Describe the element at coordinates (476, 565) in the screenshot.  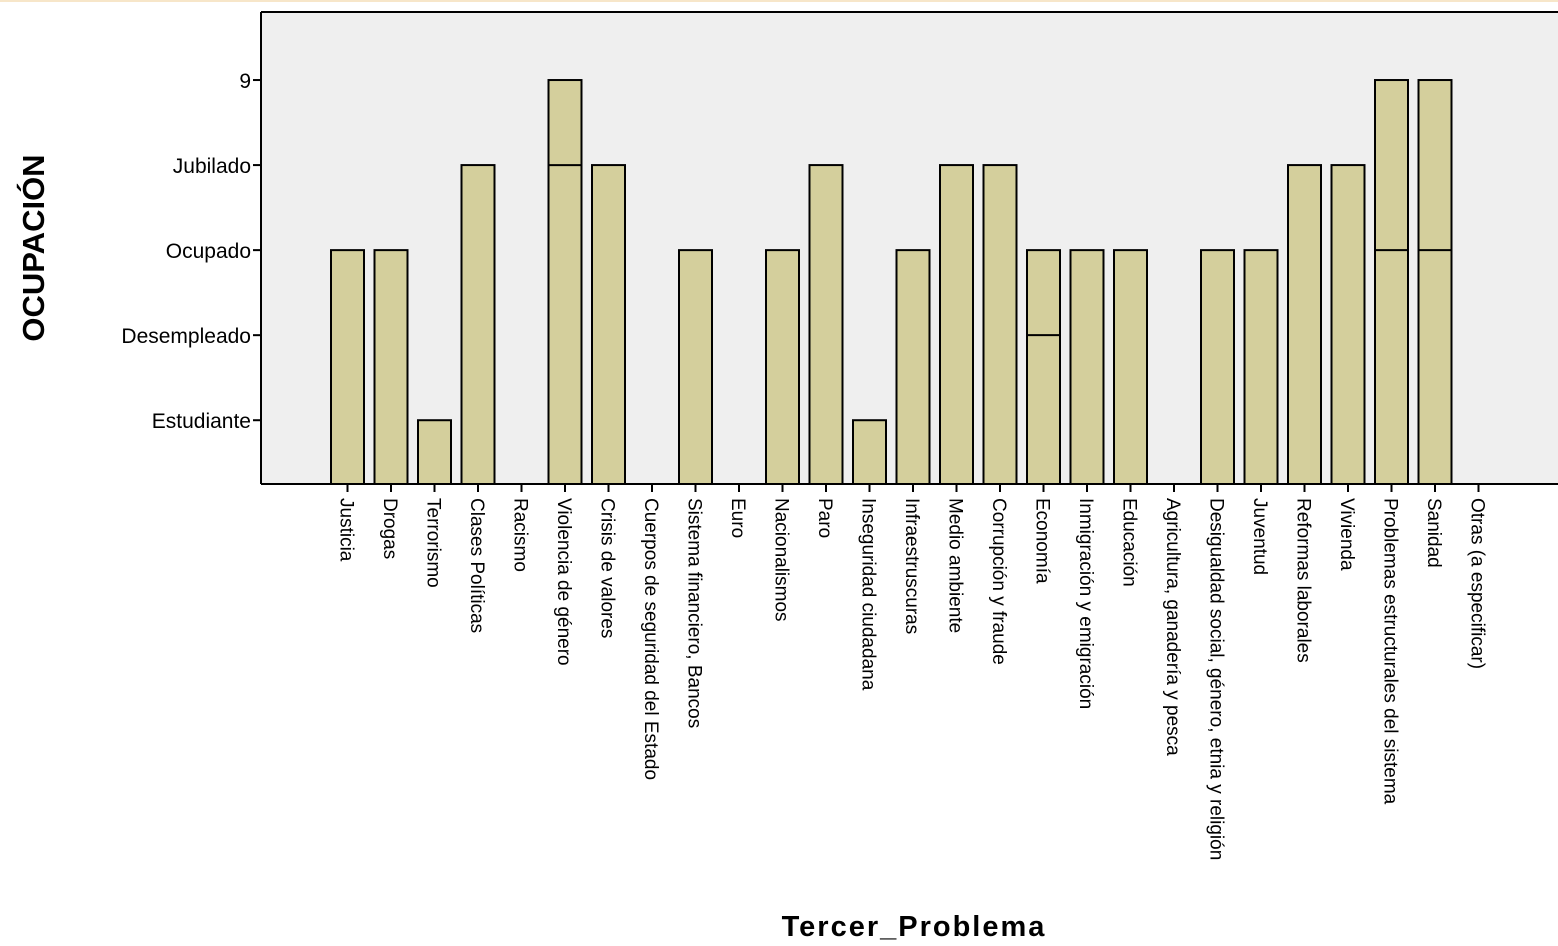
I see `x-tick-label-clases-politicas: Clases Políticas` at that location.